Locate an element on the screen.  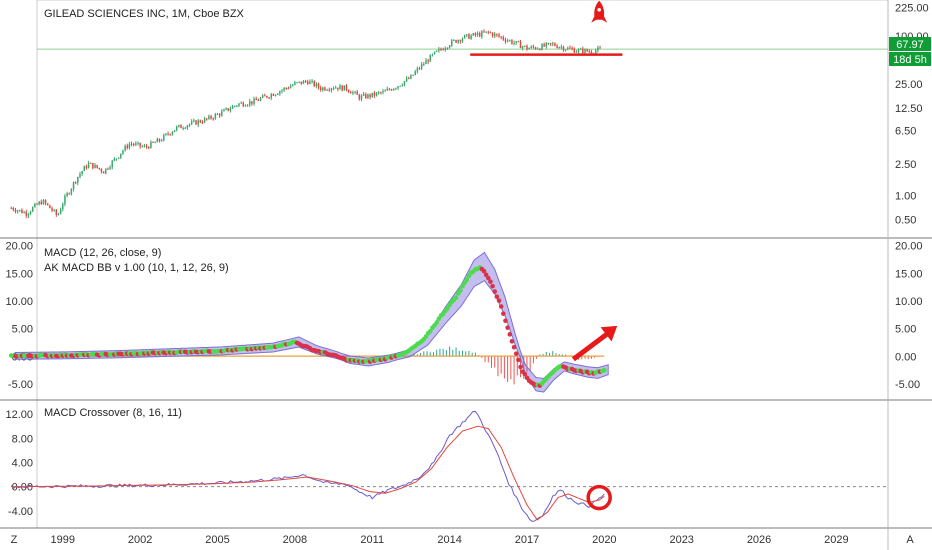
time-tick-label: 2029 is located at coordinates (836, 540).